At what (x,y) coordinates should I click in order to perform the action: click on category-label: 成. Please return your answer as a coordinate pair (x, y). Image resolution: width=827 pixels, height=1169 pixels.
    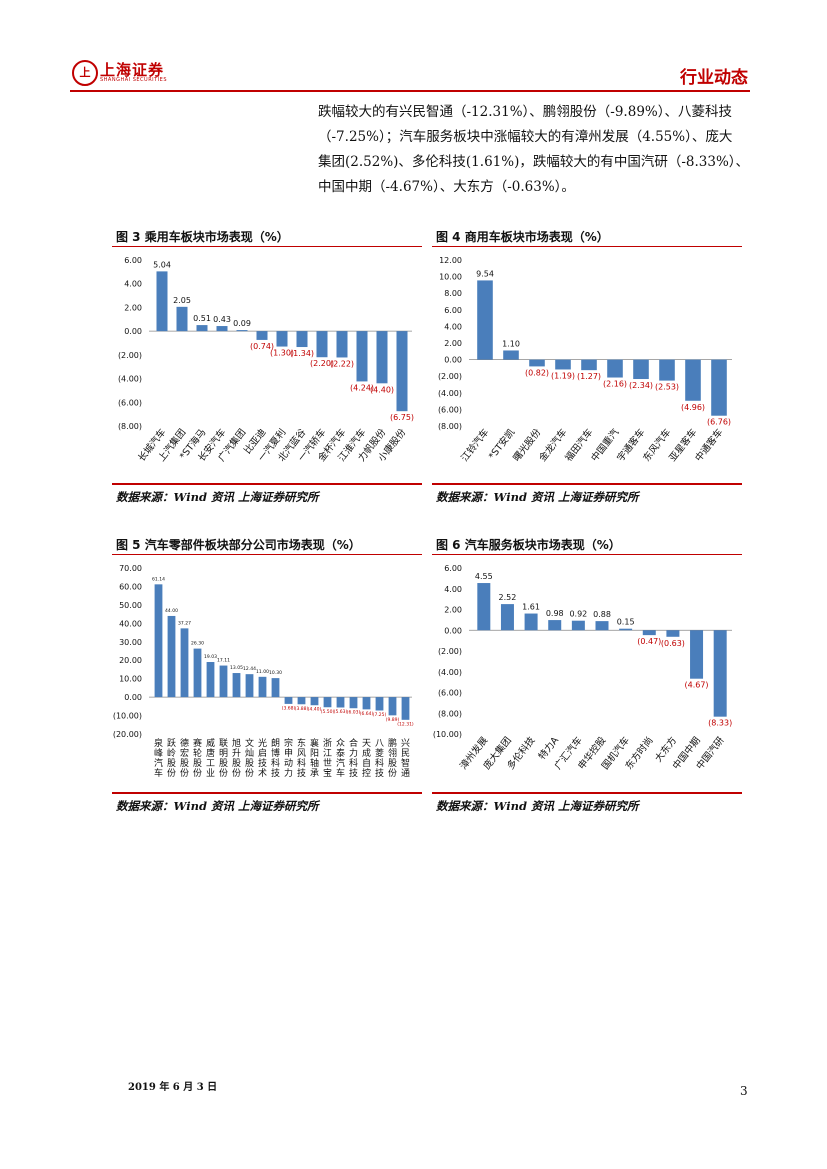
    Looking at the image, I should click on (366, 753).